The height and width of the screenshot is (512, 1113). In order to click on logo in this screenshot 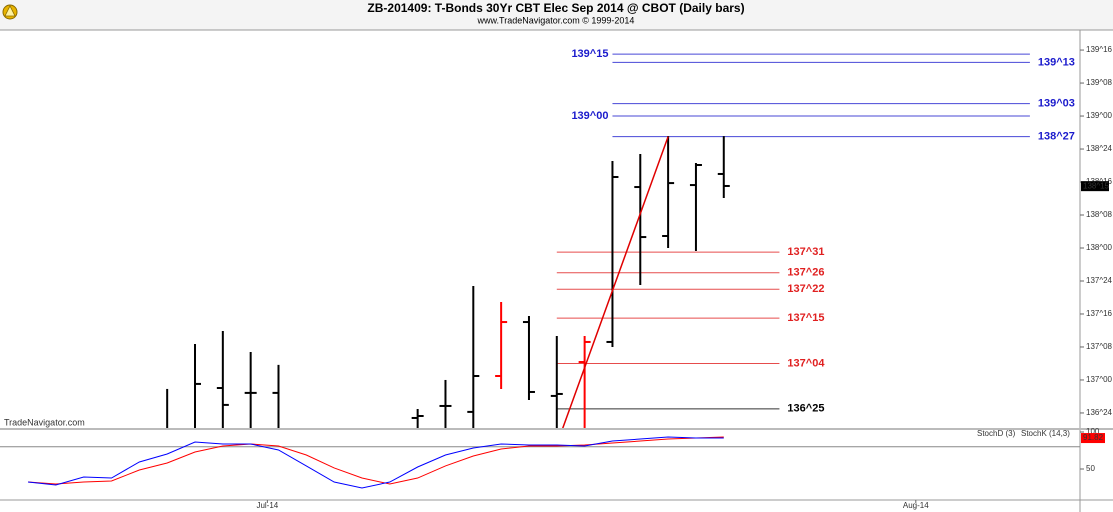, I will do `click(10, 12)`.